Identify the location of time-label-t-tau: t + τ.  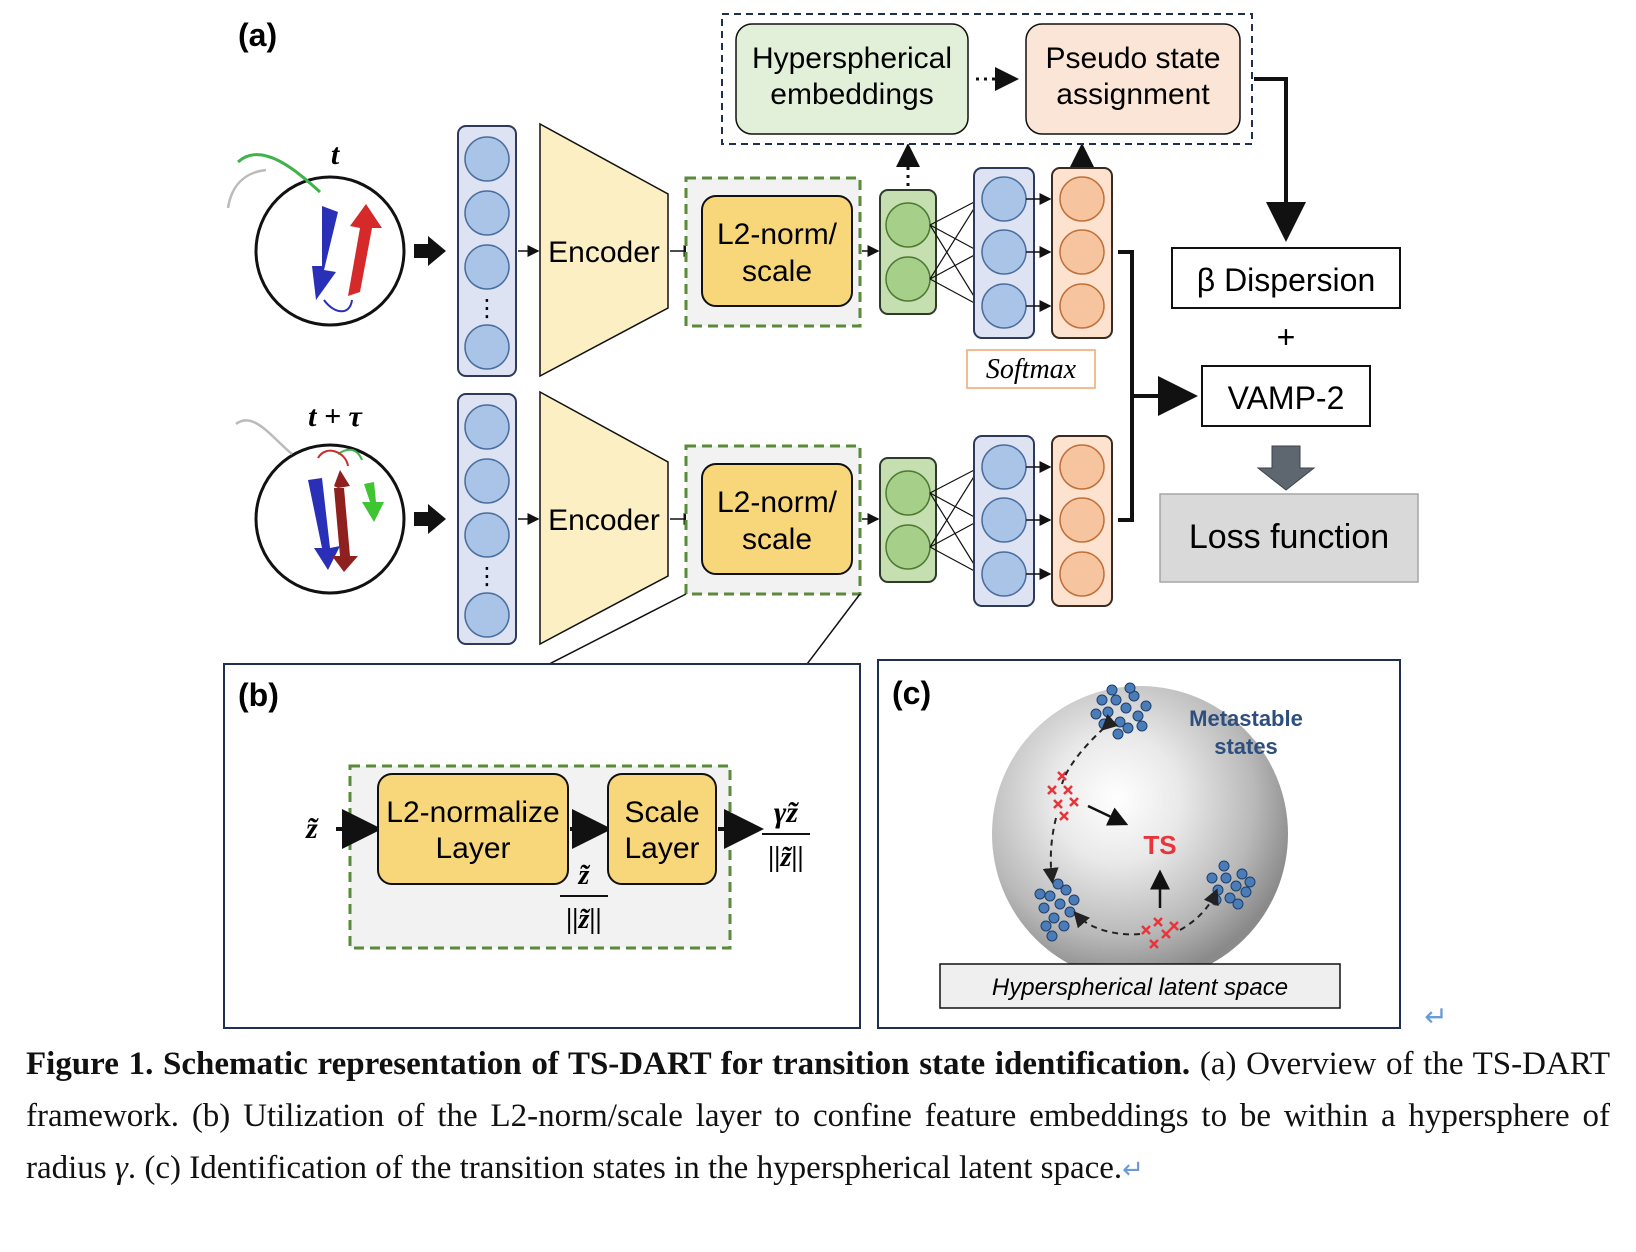
(335, 416).